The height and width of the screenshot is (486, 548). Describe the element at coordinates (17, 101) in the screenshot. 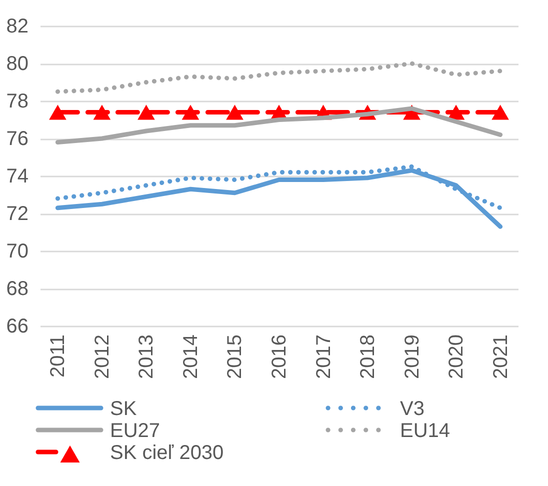

I see `y-tick-label: 78` at that location.